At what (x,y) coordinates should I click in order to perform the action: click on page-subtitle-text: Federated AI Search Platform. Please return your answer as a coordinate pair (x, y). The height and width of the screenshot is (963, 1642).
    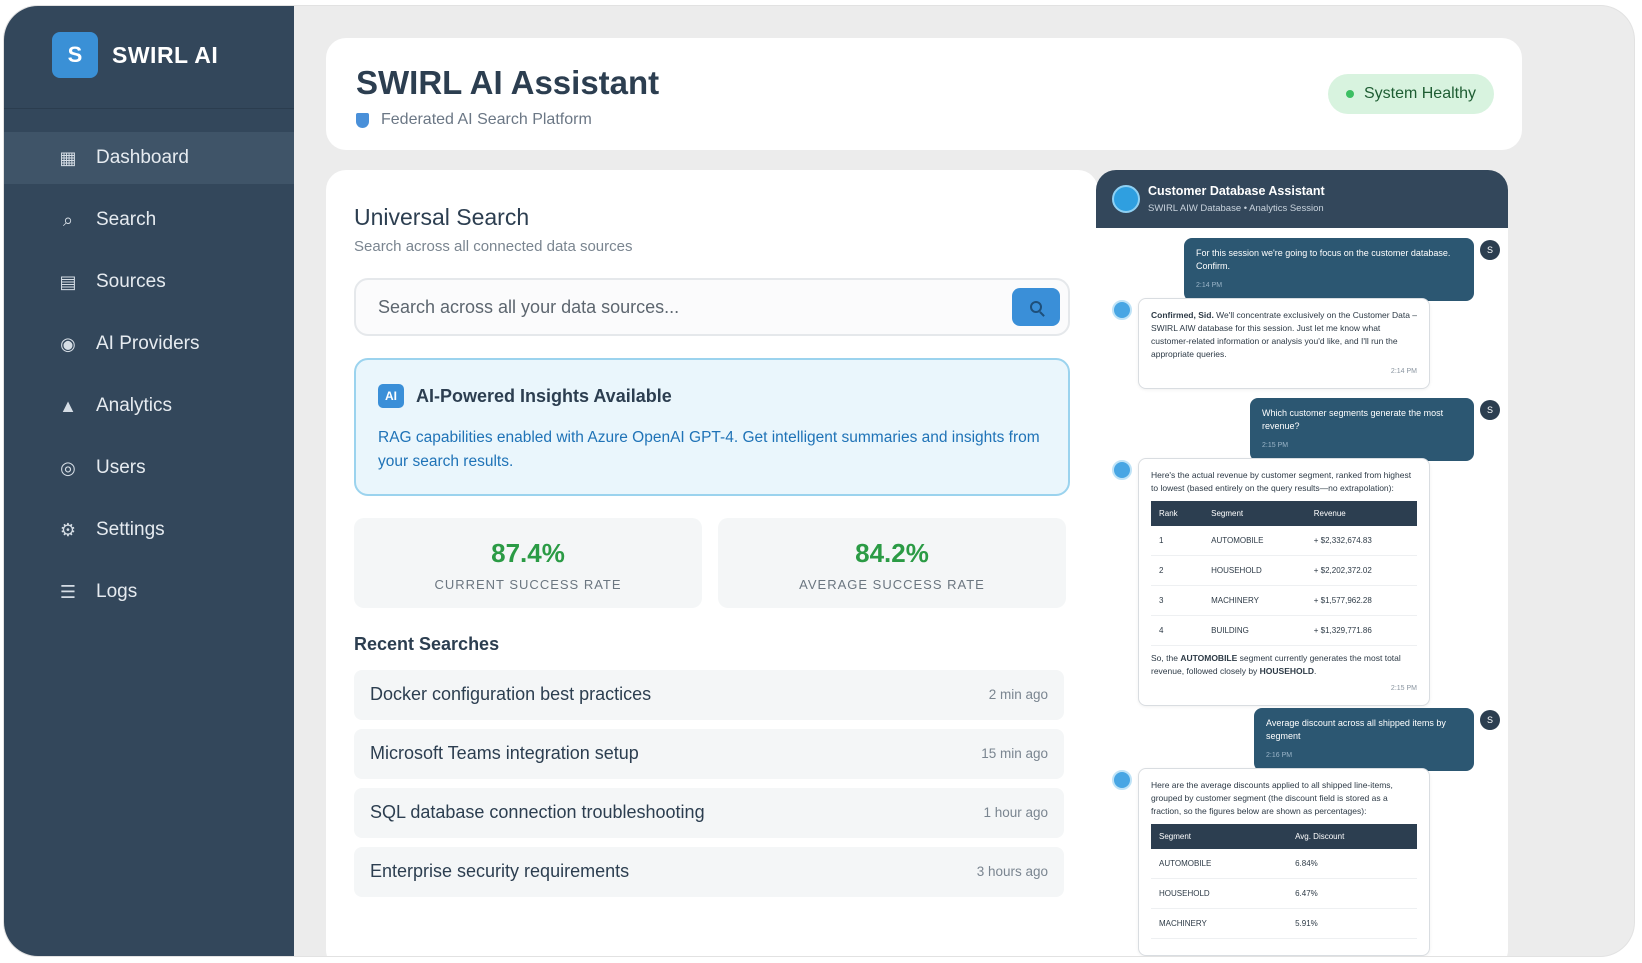
    Looking at the image, I should click on (486, 119).